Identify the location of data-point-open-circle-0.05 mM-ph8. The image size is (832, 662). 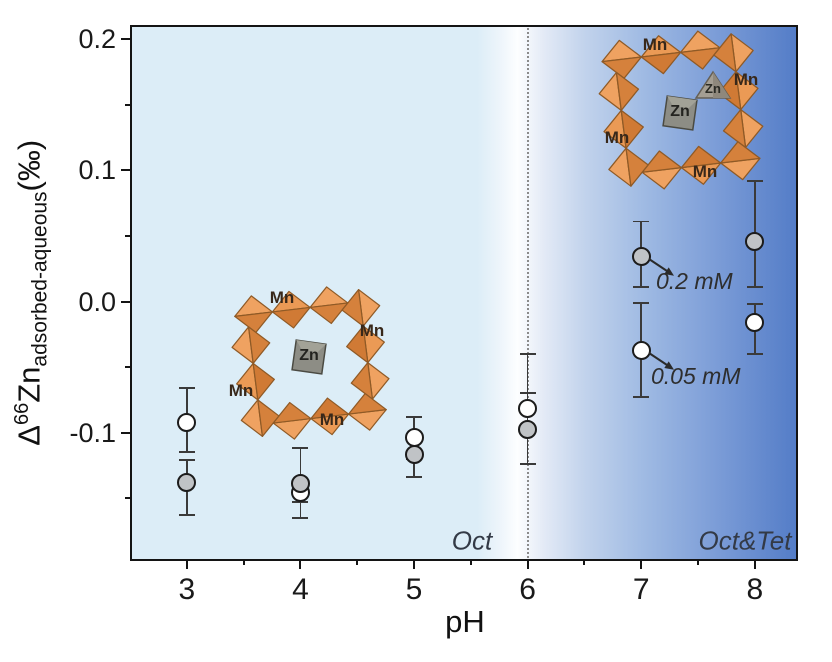
(755, 322).